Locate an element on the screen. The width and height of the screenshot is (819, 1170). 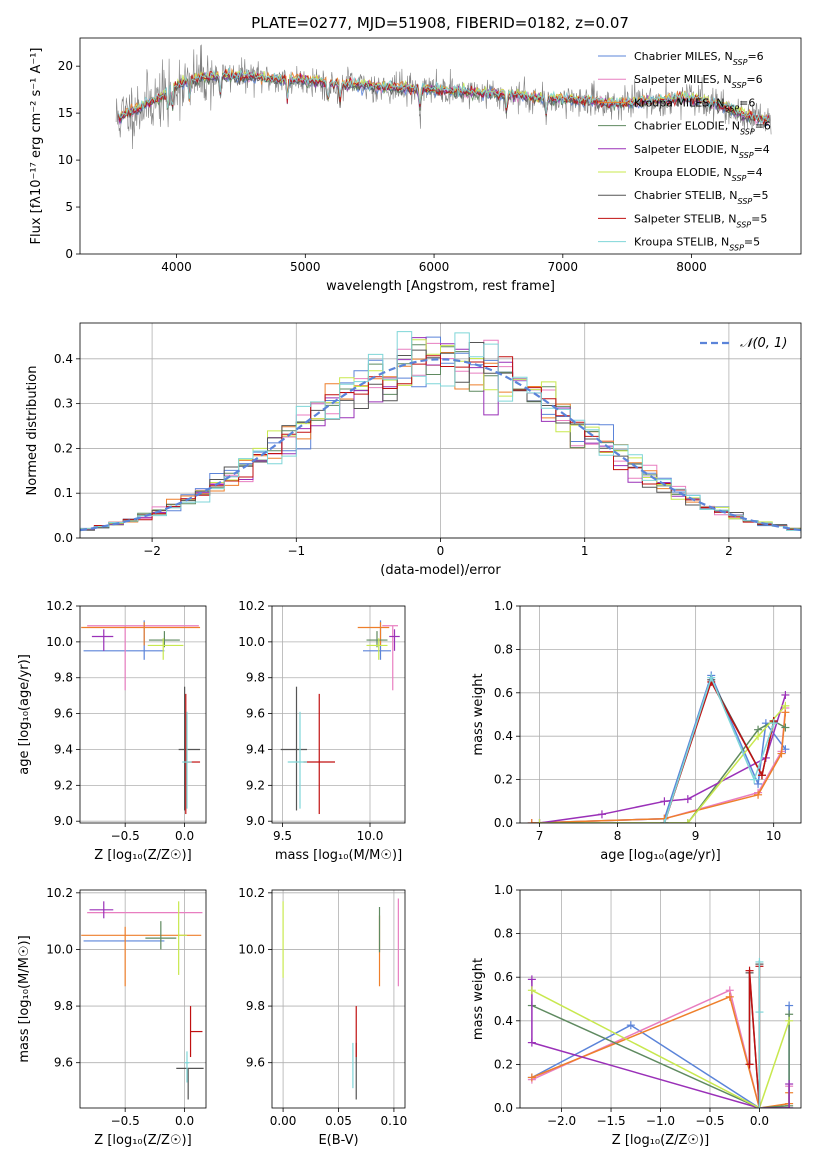
x-tick-label: 4000 is located at coordinates (176, 267).